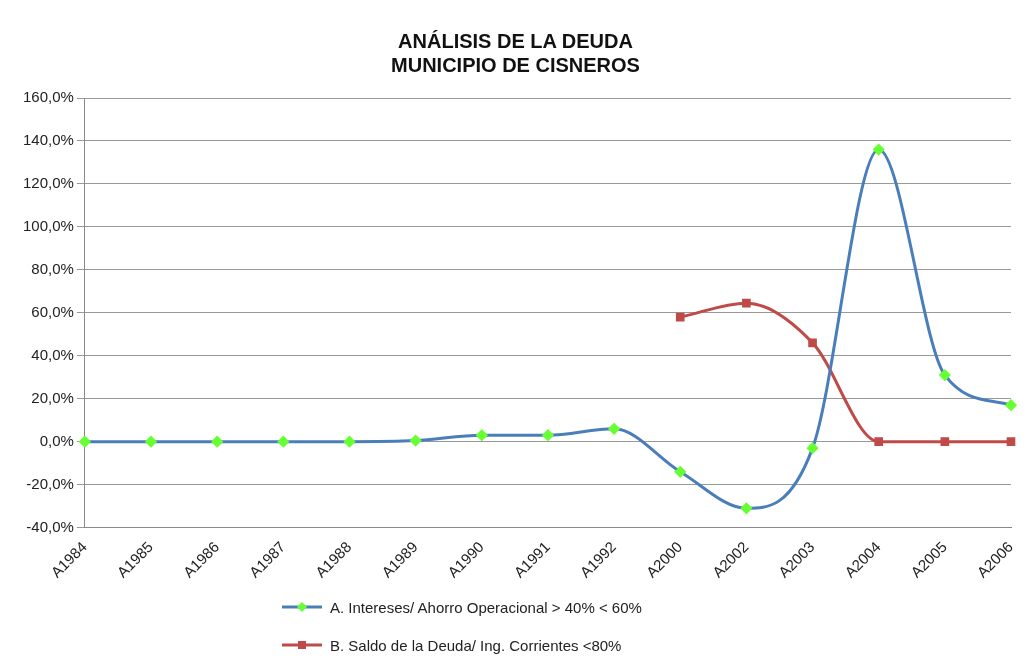  Describe the element at coordinates (48, 140) in the screenshot. I see `y-tick-label: 140,0%` at that location.